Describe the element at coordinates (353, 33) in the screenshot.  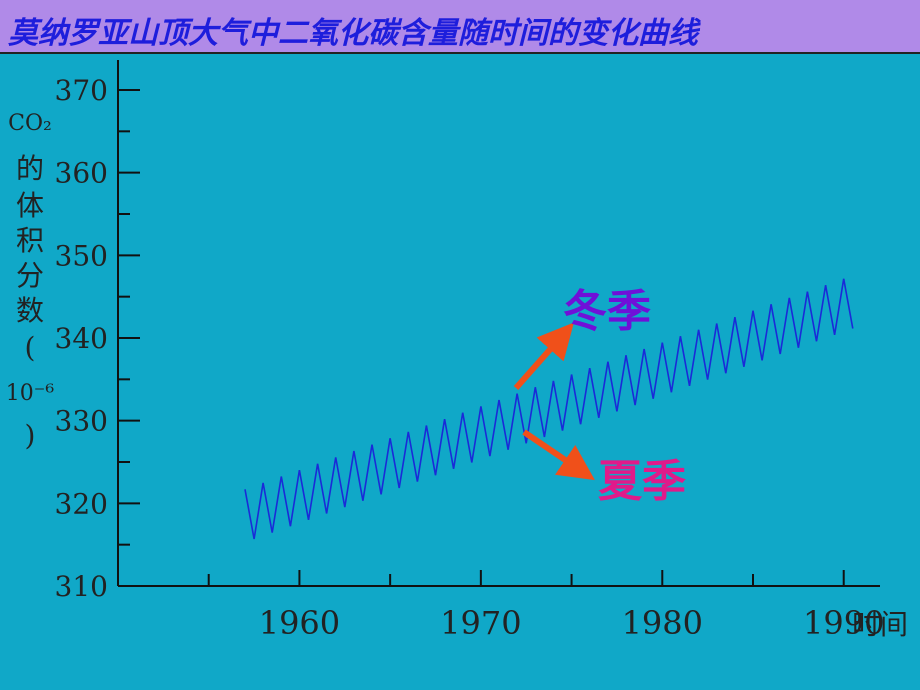
I see `page-title: 莫纳罗亚山顶大气中二氧化碳含量随时间的变化曲线` at that location.